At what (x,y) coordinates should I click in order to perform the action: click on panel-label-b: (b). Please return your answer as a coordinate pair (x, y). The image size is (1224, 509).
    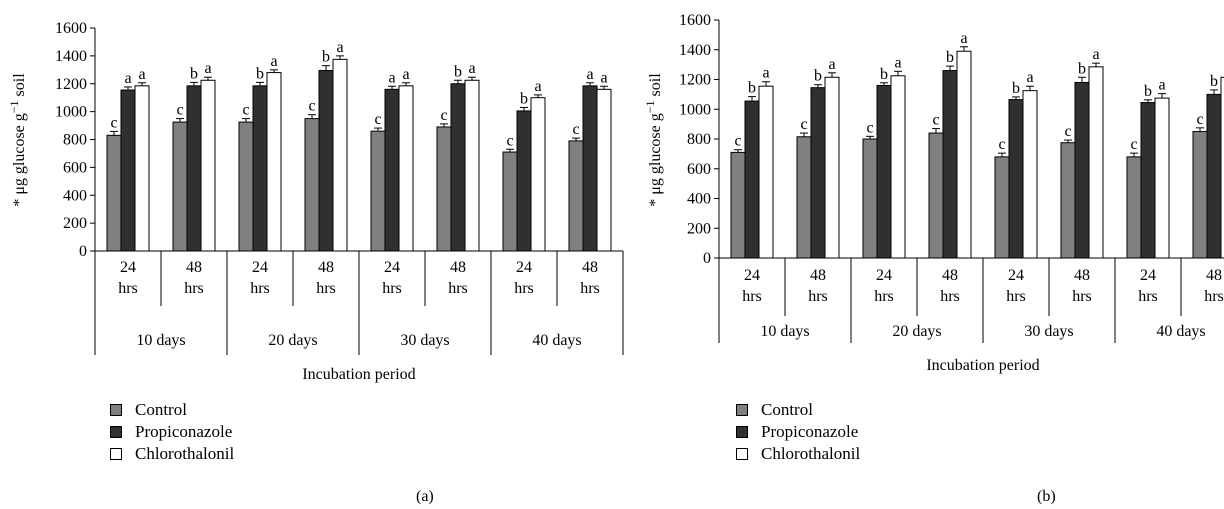
    Looking at the image, I should click on (1046, 496).